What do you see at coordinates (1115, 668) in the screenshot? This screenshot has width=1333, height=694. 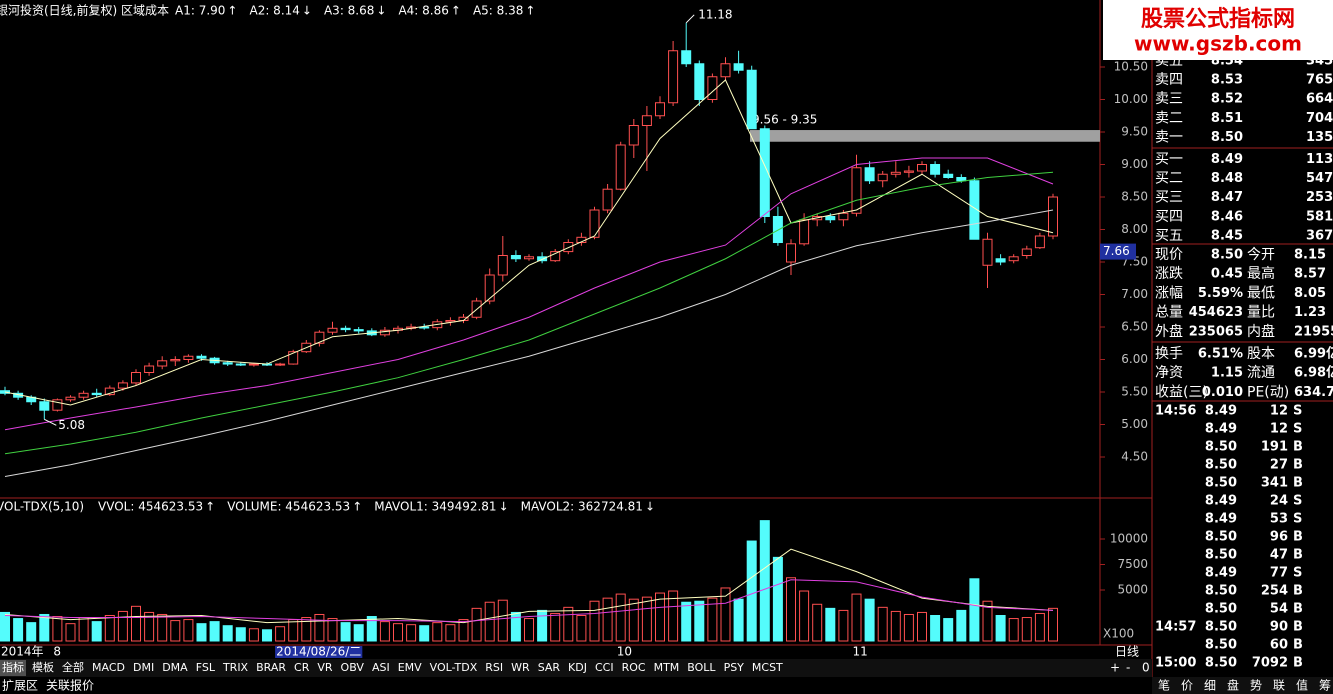 I see `zoom-control: +` at bounding box center [1115, 668].